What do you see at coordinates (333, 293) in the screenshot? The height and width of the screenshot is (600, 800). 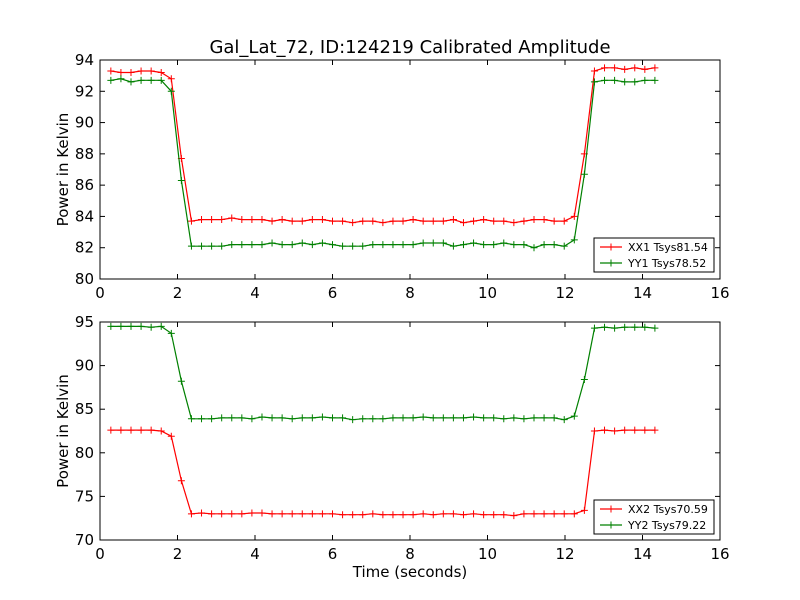 I see `x-tick-label: 6` at bounding box center [333, 293].